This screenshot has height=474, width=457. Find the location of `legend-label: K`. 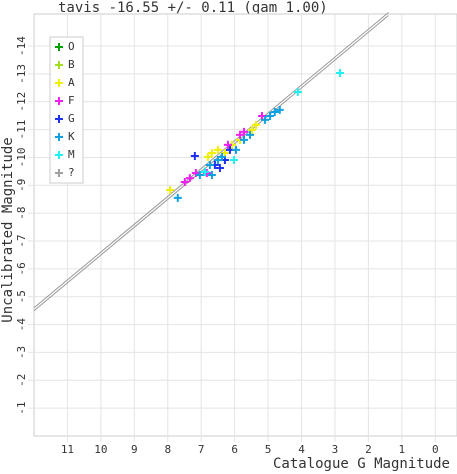

legend-label: K is located at coordinates (71, 136).